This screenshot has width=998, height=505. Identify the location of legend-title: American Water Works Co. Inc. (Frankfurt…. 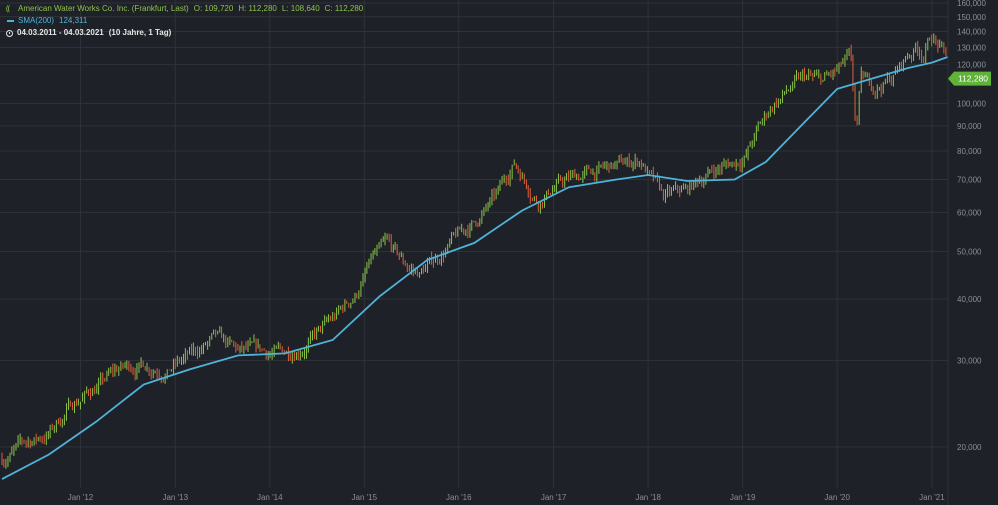
(103, 8).